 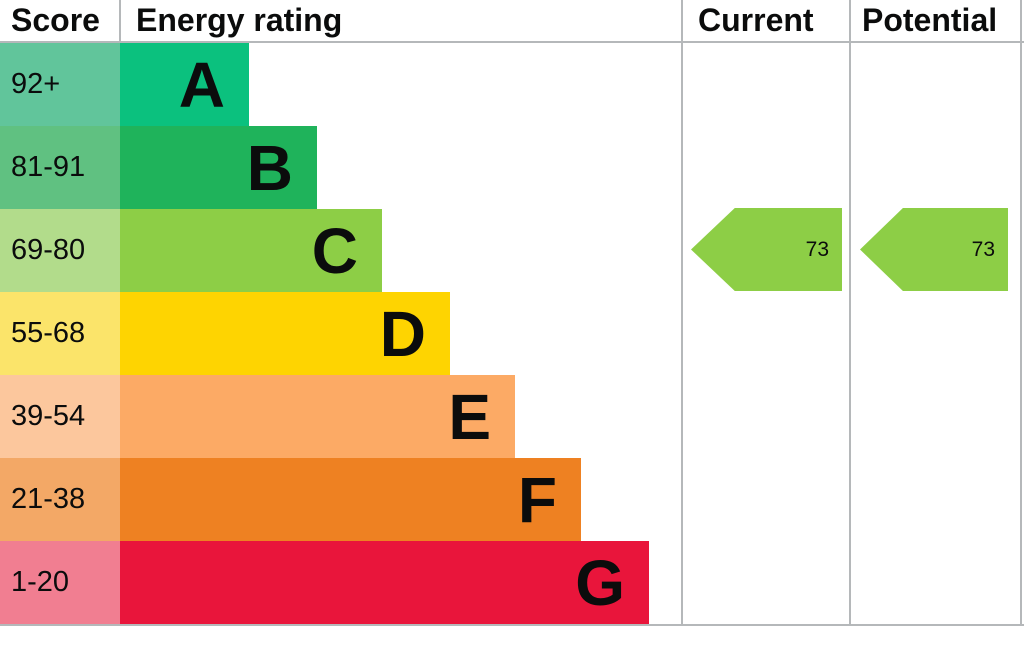 What do you see at coordinates (60, 84) in the screenshot?
I see `score-range-a: 92+` at bounding box center [60, 84].